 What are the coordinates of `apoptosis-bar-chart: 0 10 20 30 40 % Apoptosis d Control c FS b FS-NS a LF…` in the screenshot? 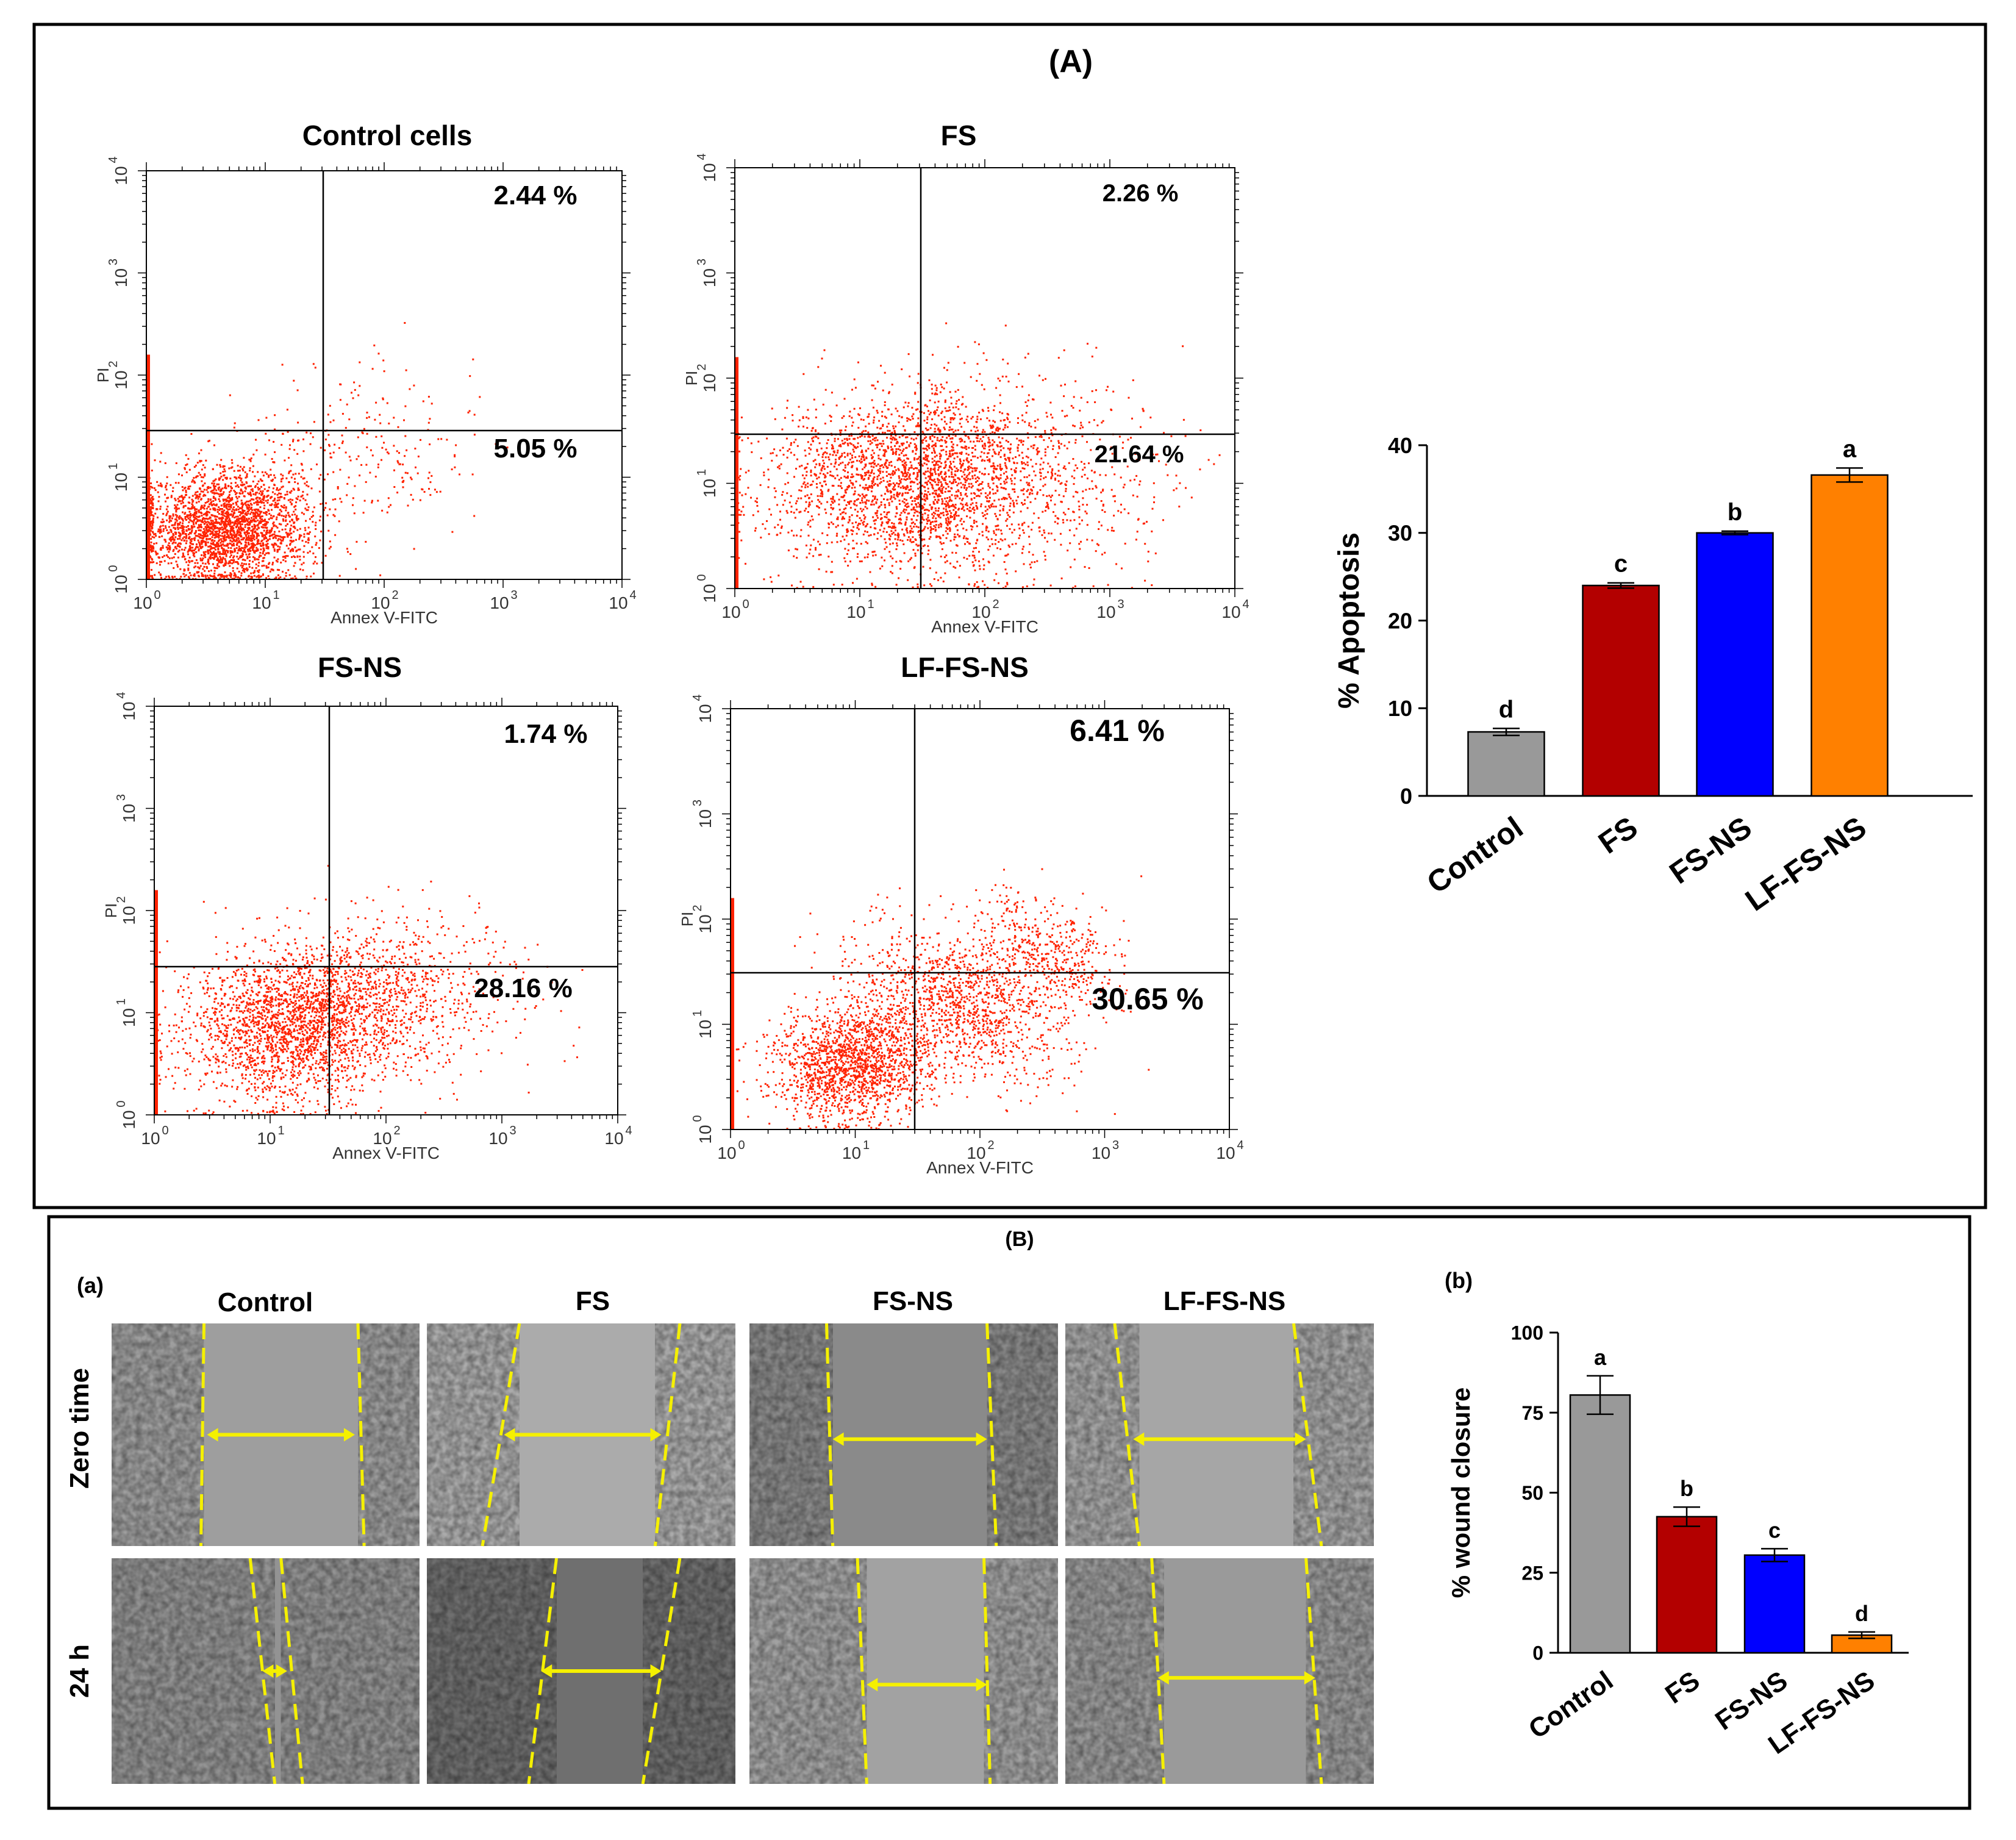 It's located at (1653, 675).